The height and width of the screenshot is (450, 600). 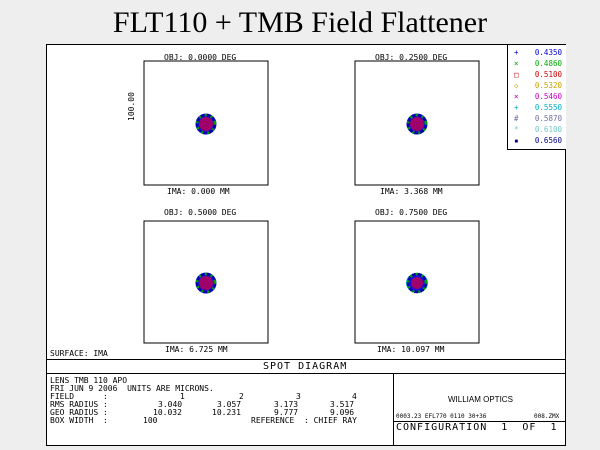 What do you see at coordinates (286, 404) in the screenshot?
I see `rms-value-3: 3.173` at bounding box center [286, 404].